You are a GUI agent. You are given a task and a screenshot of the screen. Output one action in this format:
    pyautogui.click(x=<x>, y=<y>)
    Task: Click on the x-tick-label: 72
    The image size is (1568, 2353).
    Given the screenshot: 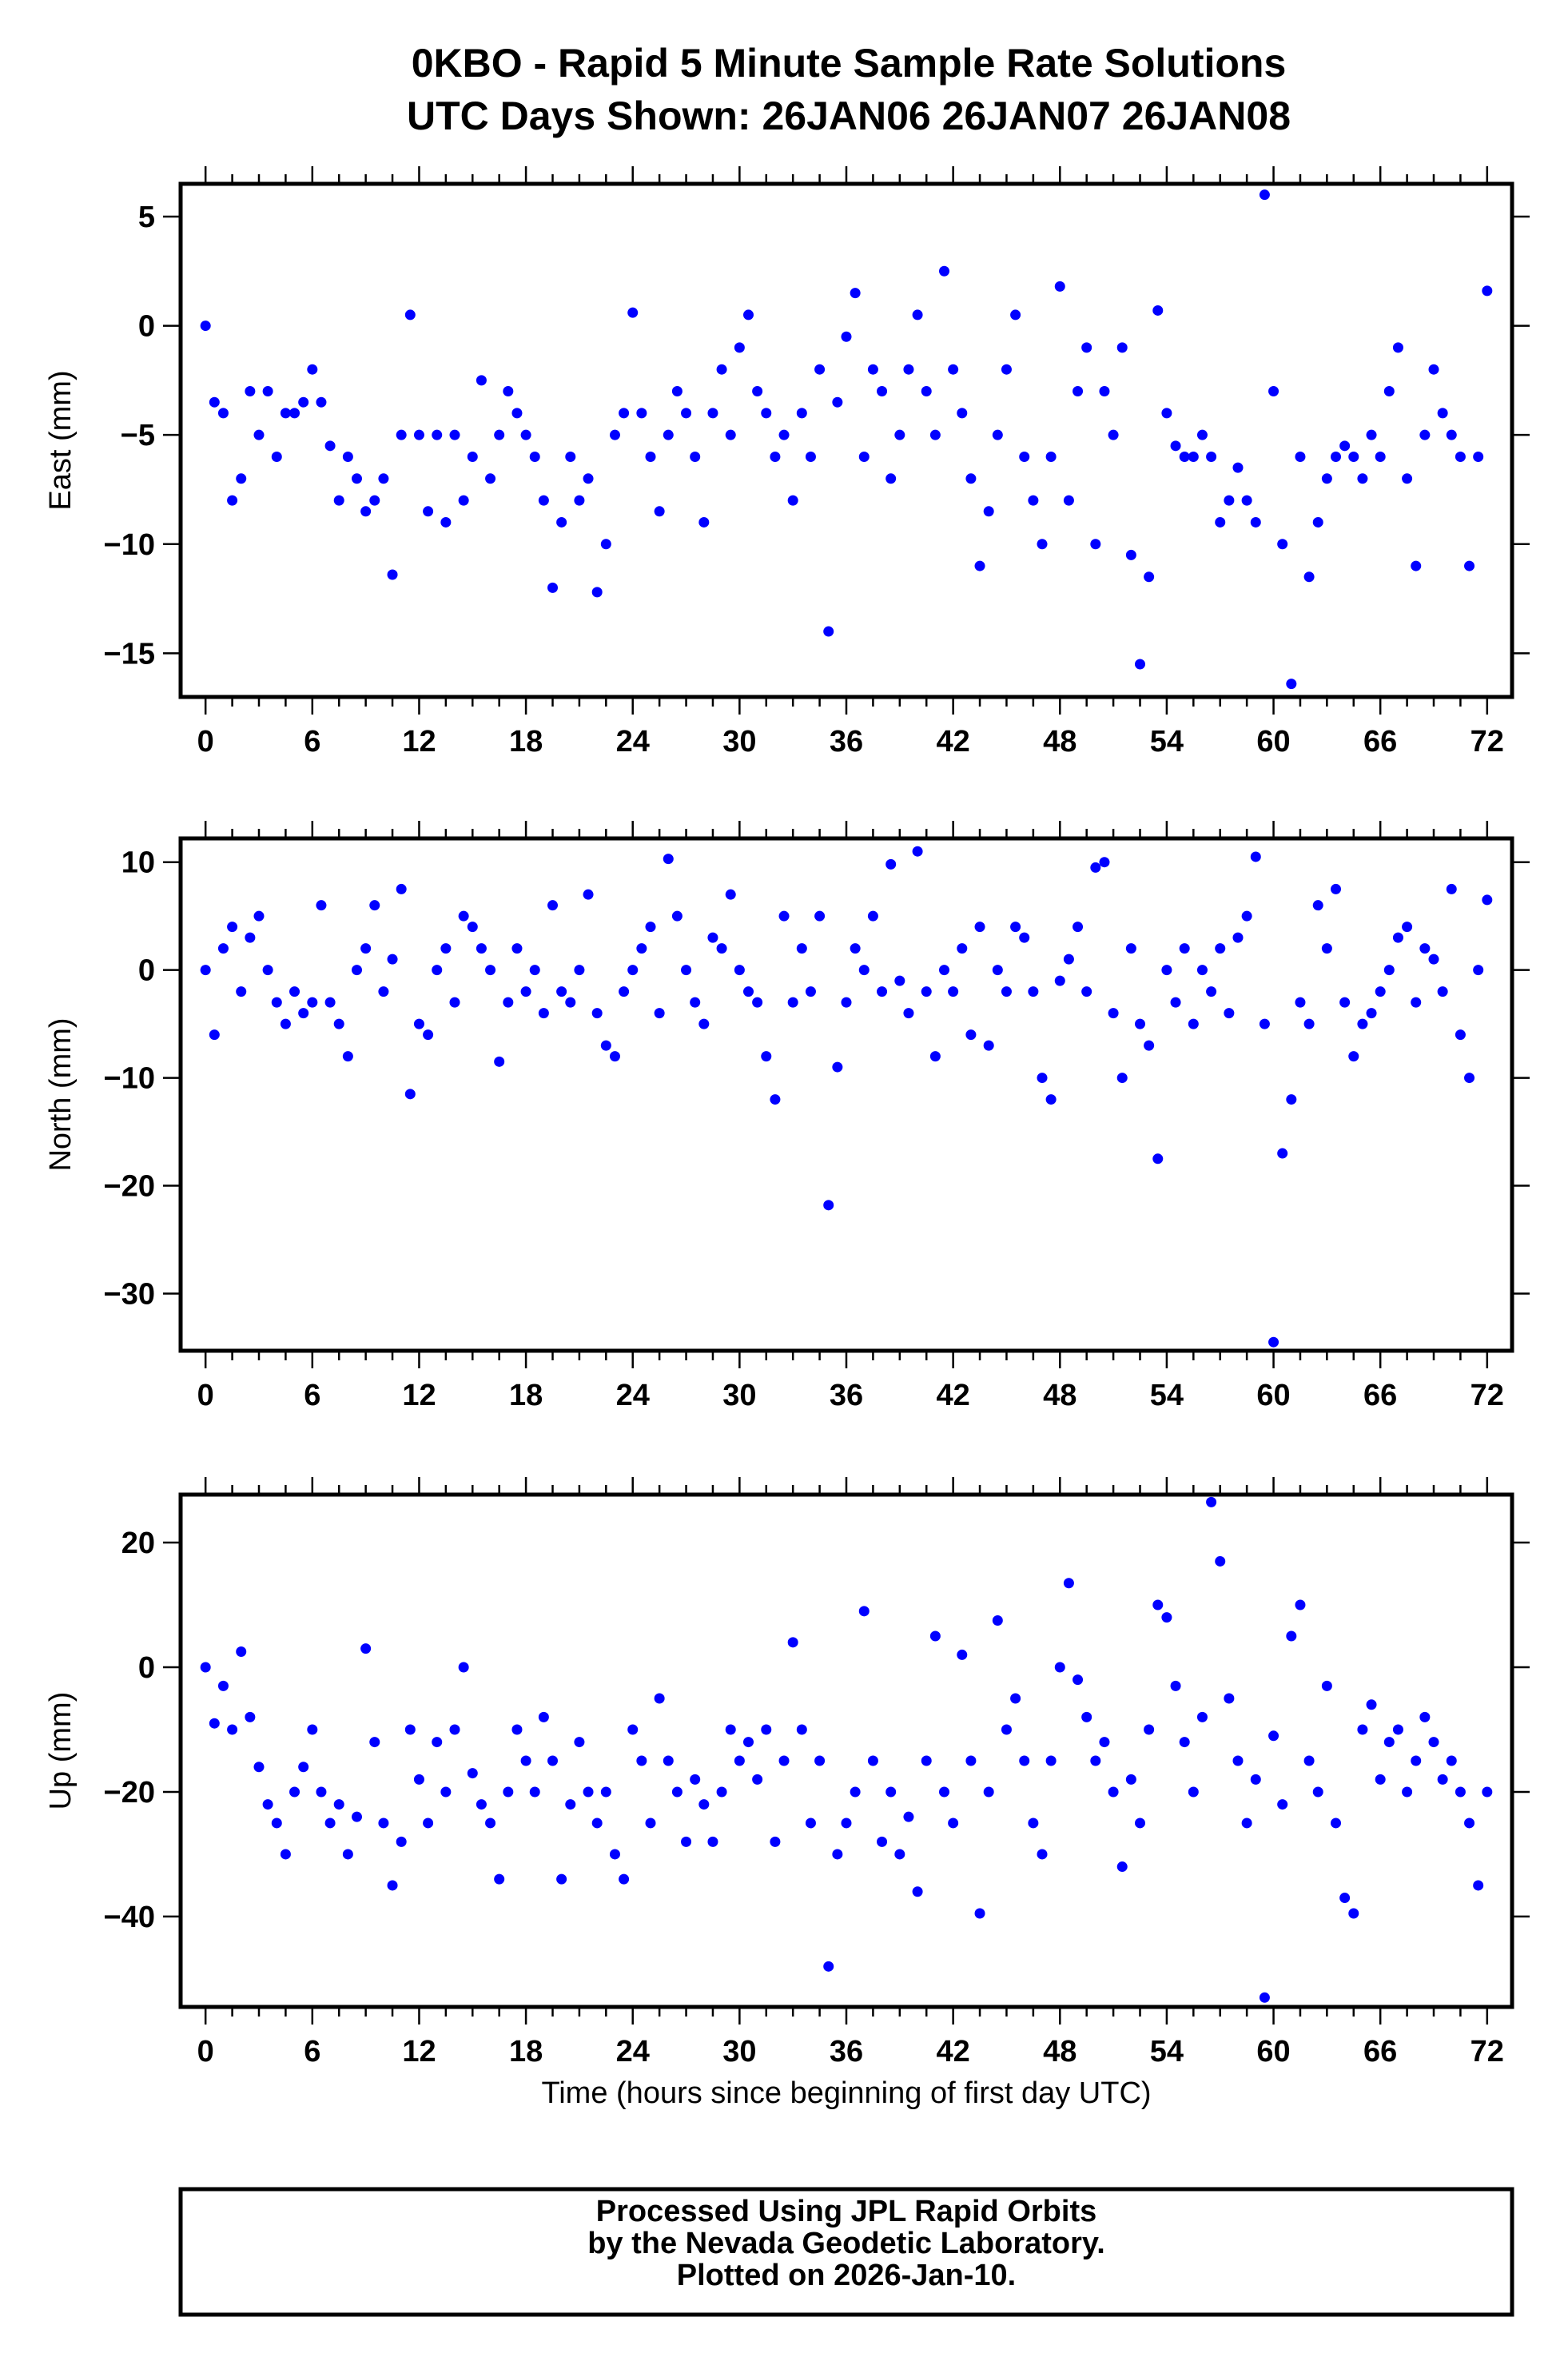 What is the action you would take?
    pyautogui.click(x=1487, y=741)
    